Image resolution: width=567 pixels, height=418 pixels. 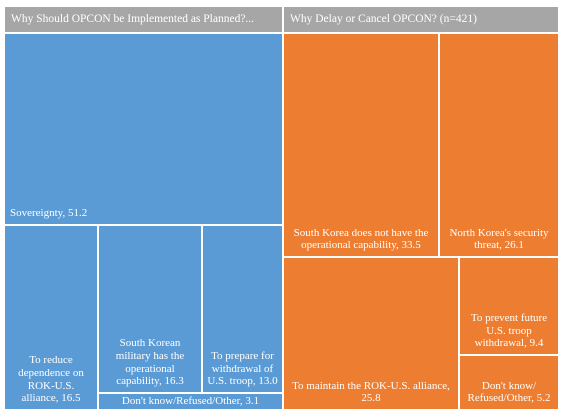 What do you see at coordinates (371, 333) in the screenshot?
I see `tile-maintain-alliance: To maintain the ROK-U.S. alliance, 25.8` at bounding box center [371, 333].